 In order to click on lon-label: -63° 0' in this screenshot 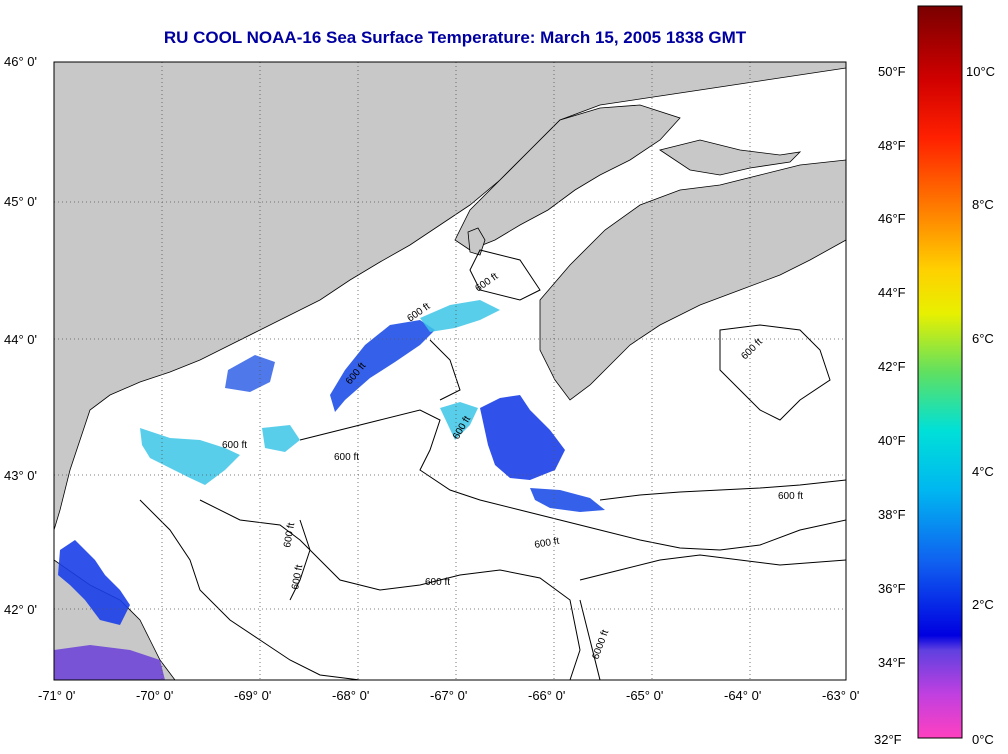, I will do `click(840, 695)`.